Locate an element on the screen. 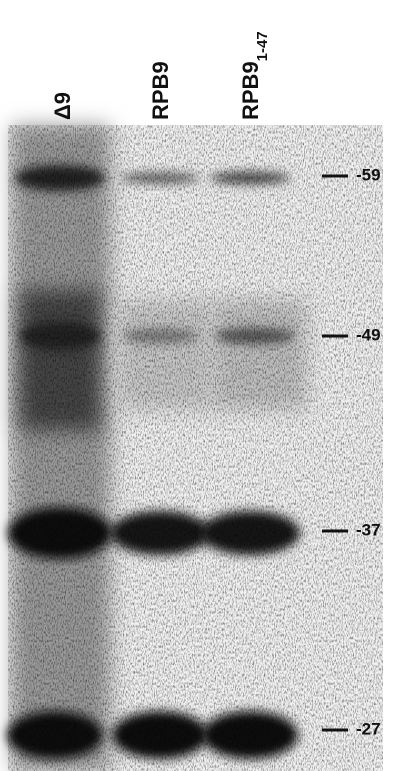 The width and height of the screenshot is (413, 771). lane-label: RPB91-47 is located at coordinates (254, 75).